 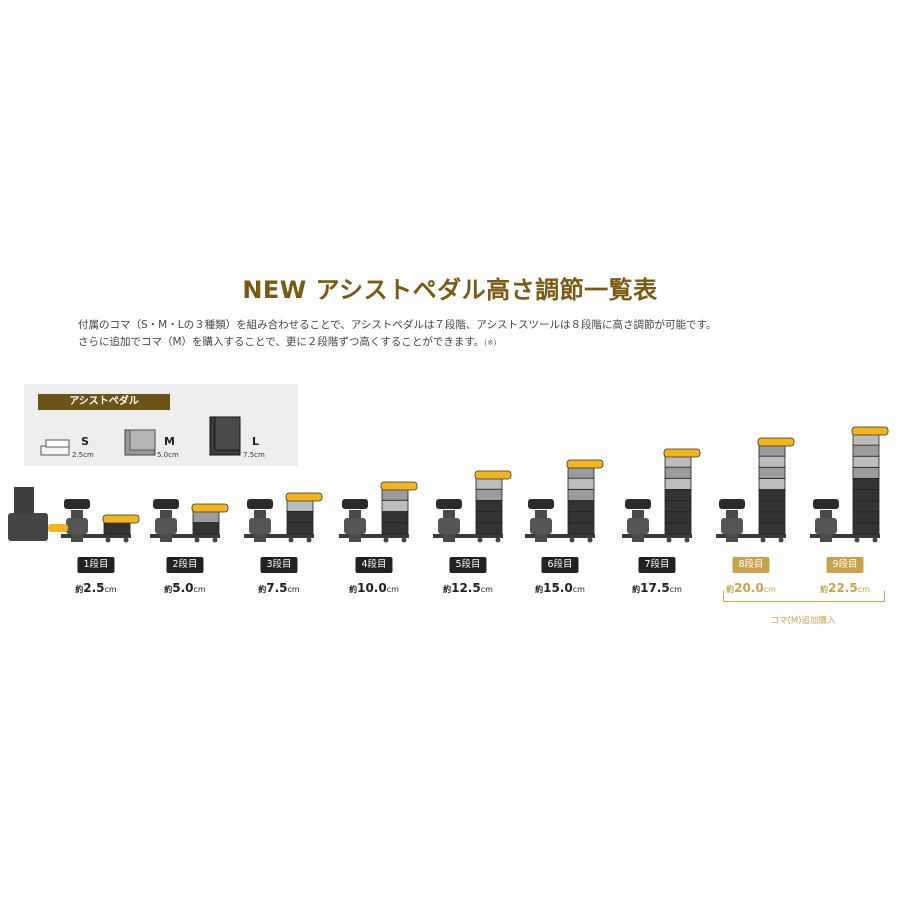 What do you see at coordinates (657, 565) in the screenshot?
I see `stage-badge: 7段目` at bounding box center [657, 565].